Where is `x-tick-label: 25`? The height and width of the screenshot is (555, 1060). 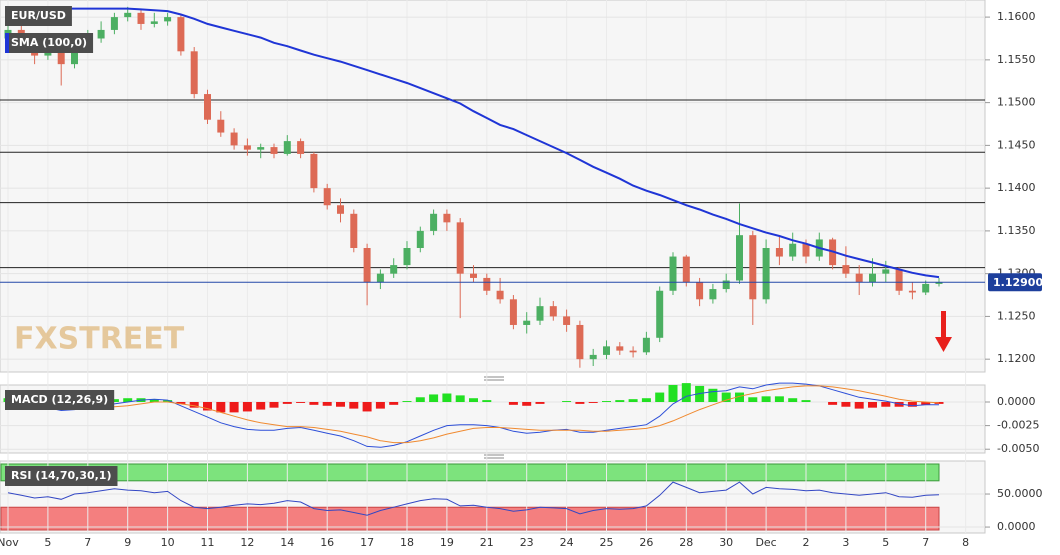 x-tick-label: 25 is located at coordinates (607, 542).